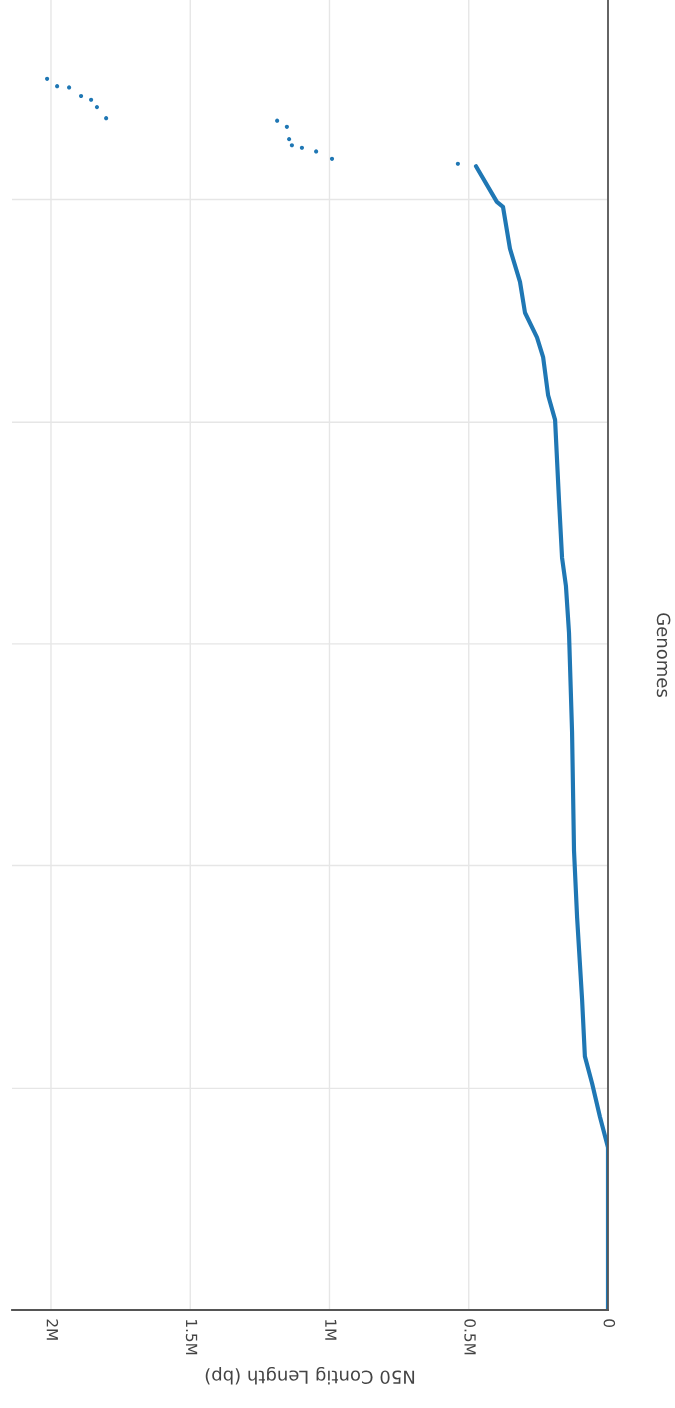  I want to click on x-tick-label: 1.5M, so click(191, 1337).